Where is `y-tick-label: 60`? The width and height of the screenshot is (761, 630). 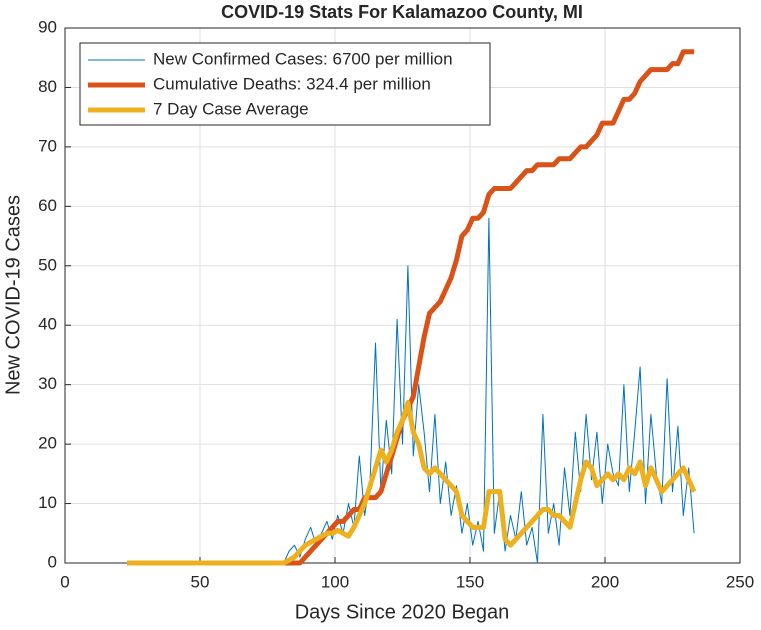 y-tick-label: 60 is located at coordinates (47, 205).